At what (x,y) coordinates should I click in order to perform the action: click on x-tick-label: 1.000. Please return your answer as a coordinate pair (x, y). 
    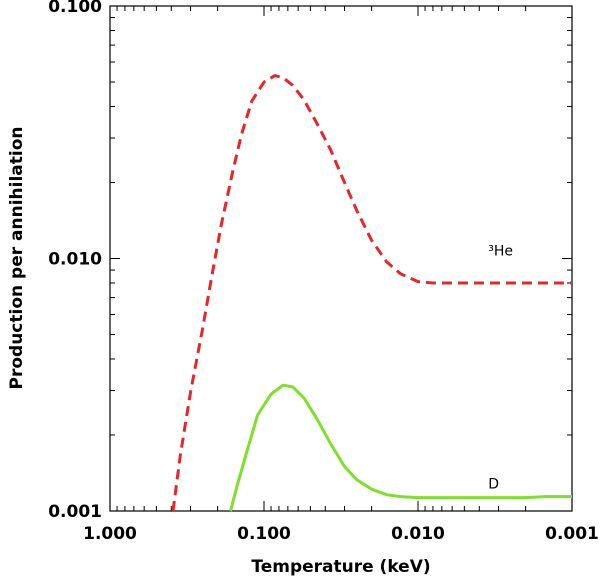
    Looking at the image, I should click on (110, 534).